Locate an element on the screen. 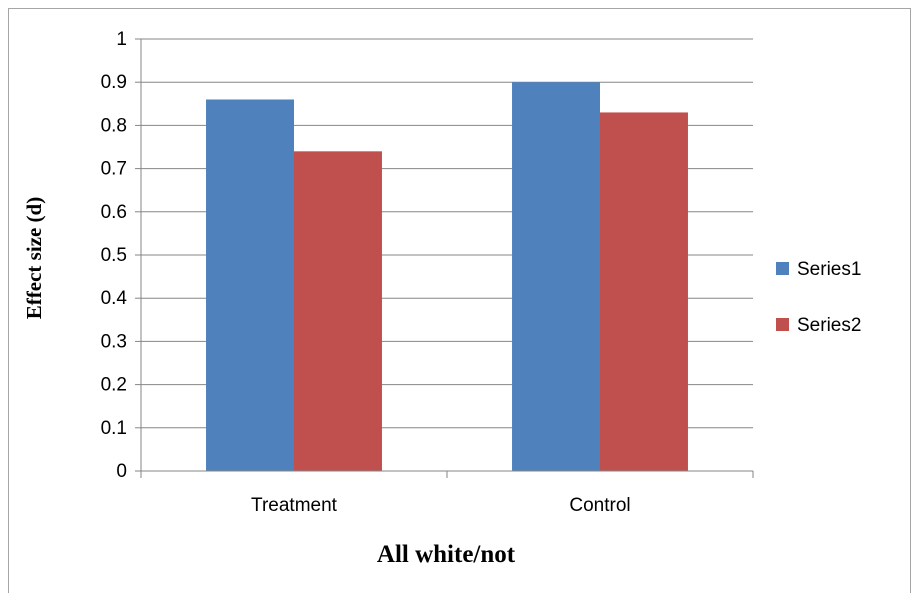 The height and width of the screenshot is (593, 912). y-tick-label: 0.5 is located at coordinates (114, 255).